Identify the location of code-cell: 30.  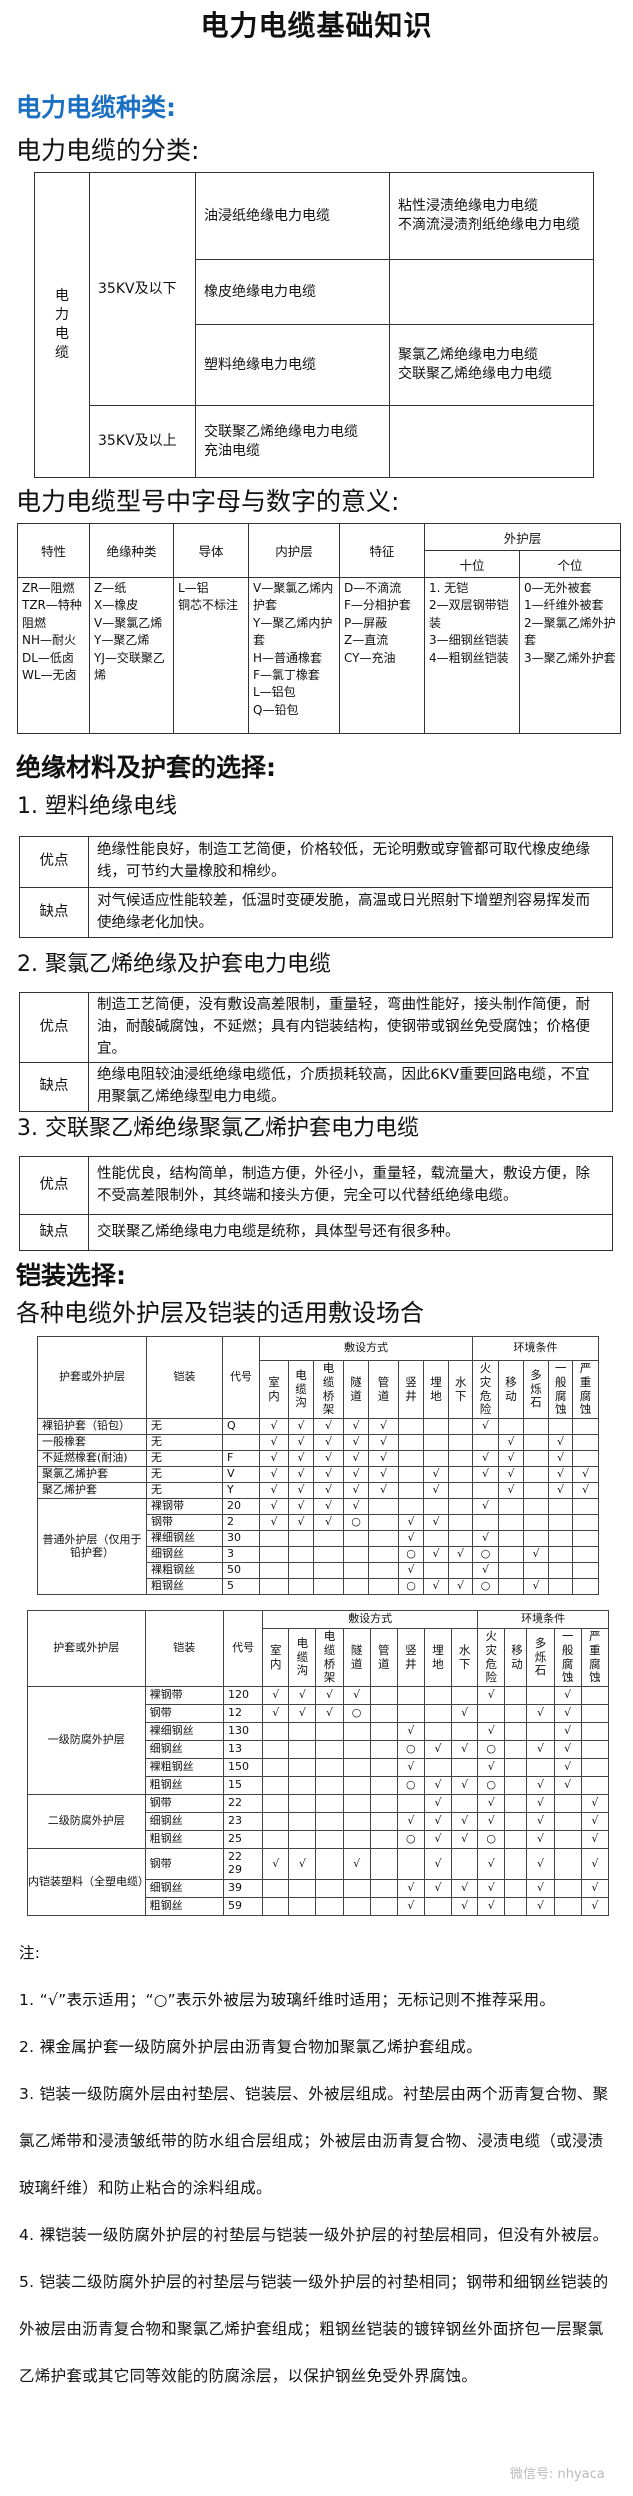
(241, 1538).